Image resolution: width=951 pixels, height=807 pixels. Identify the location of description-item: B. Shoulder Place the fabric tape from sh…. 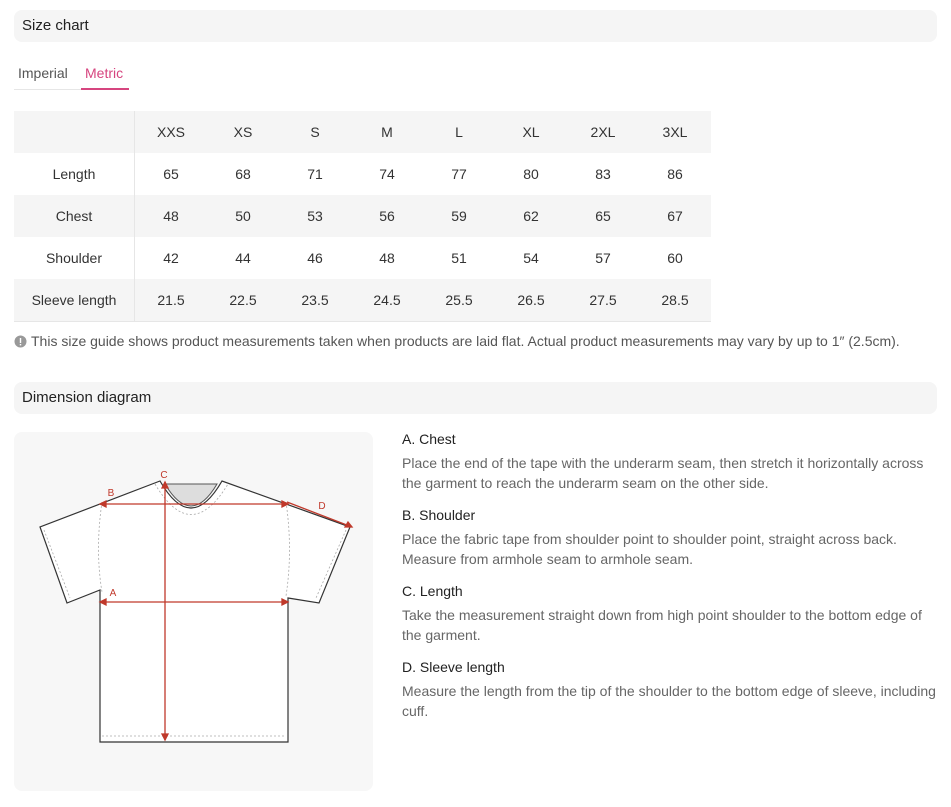
(669, 537).